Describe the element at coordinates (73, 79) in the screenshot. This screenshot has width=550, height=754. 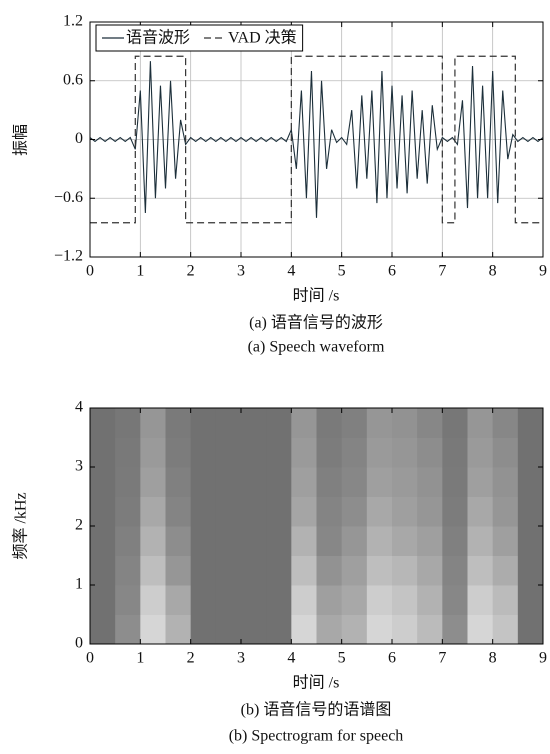
I see `y-tick-label: 0.6` at that location.